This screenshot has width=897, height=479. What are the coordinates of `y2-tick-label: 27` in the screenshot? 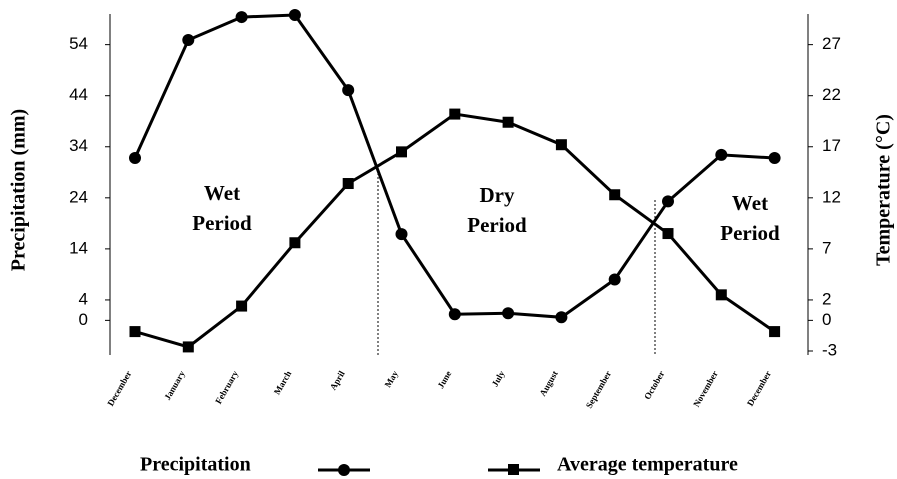 It's located at (831, 43).